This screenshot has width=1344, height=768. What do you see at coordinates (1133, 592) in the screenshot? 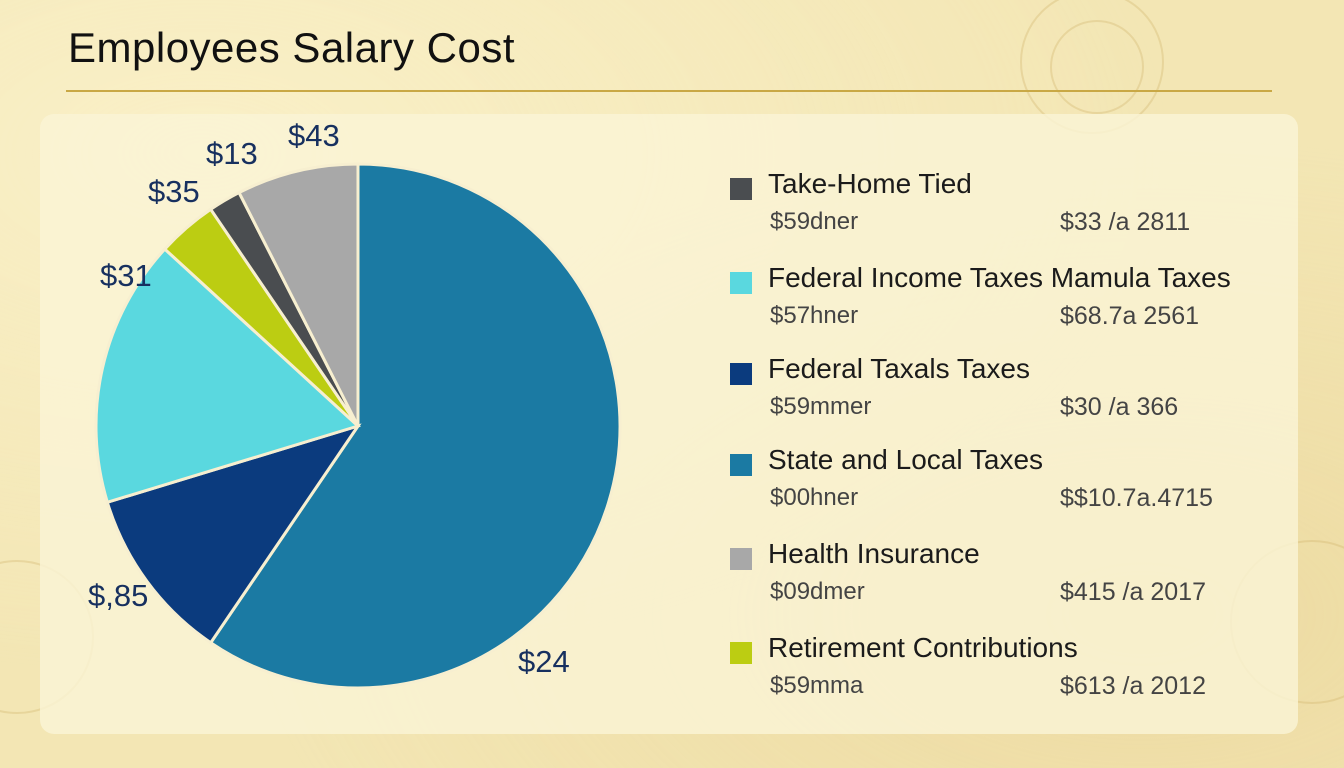
I see `legend-value-right: $415 /a 2017` at bounding box center [1133, 592].